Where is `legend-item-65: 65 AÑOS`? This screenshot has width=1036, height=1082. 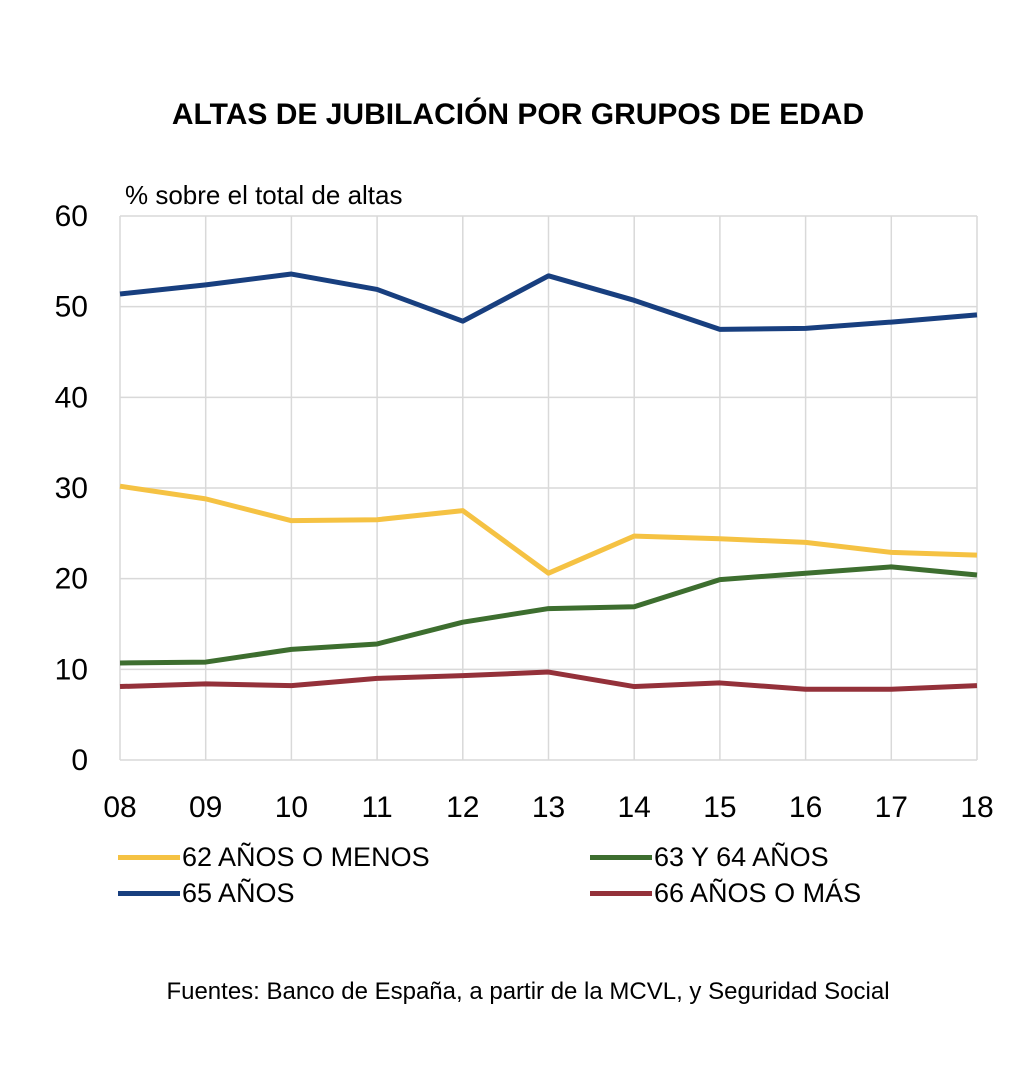
legend-item-65: 65 AÑOS is located at coordinates (206, 893).